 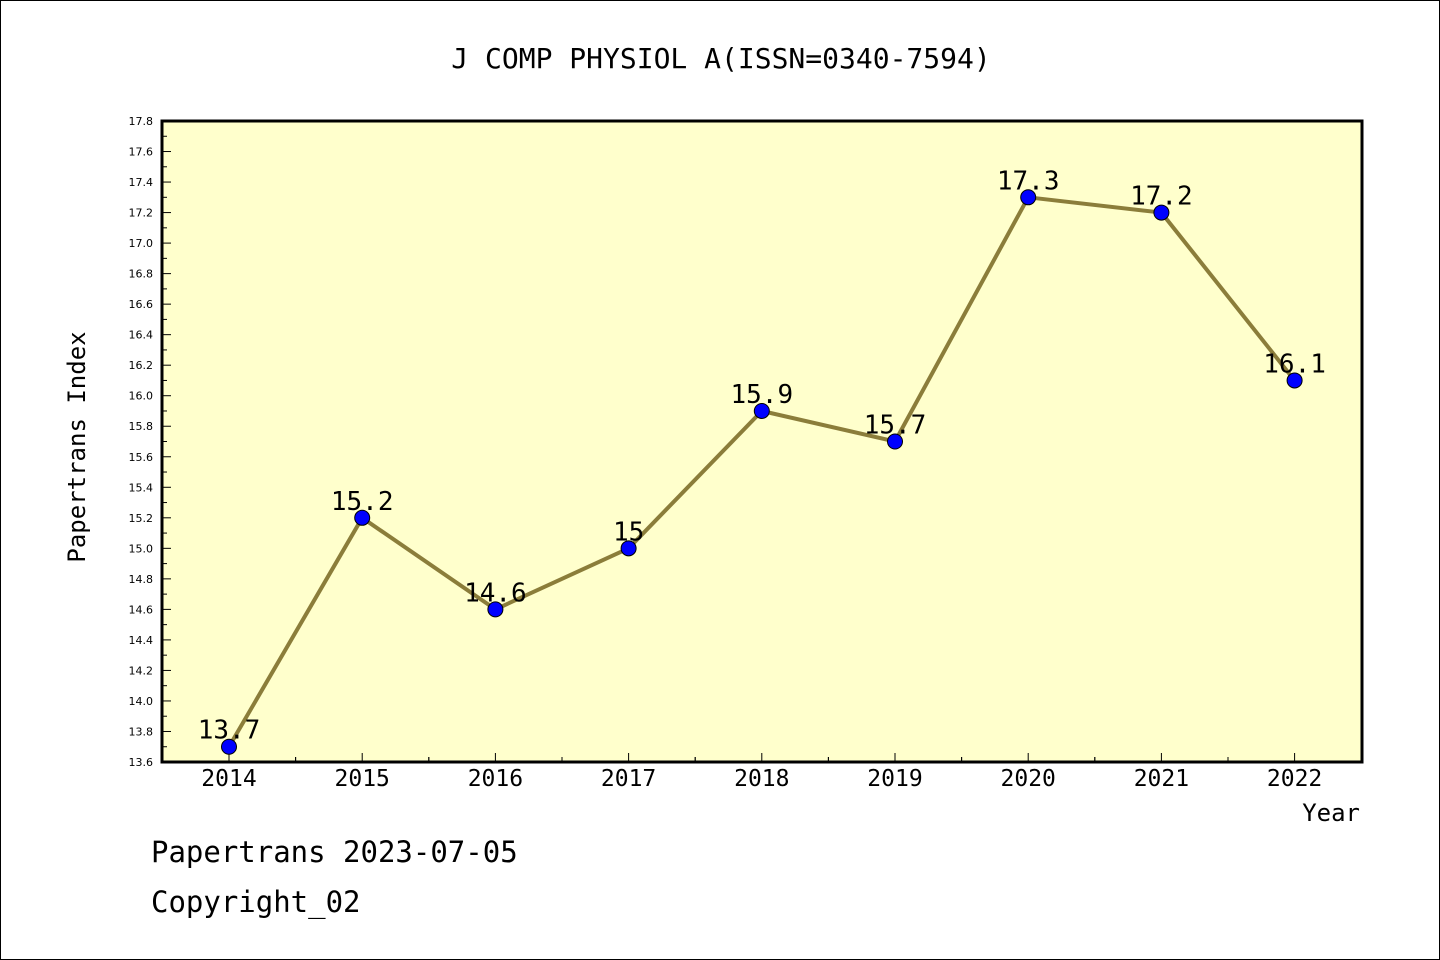 I want to click on y-tick-label: 16.2, so click(x=141, y=365).